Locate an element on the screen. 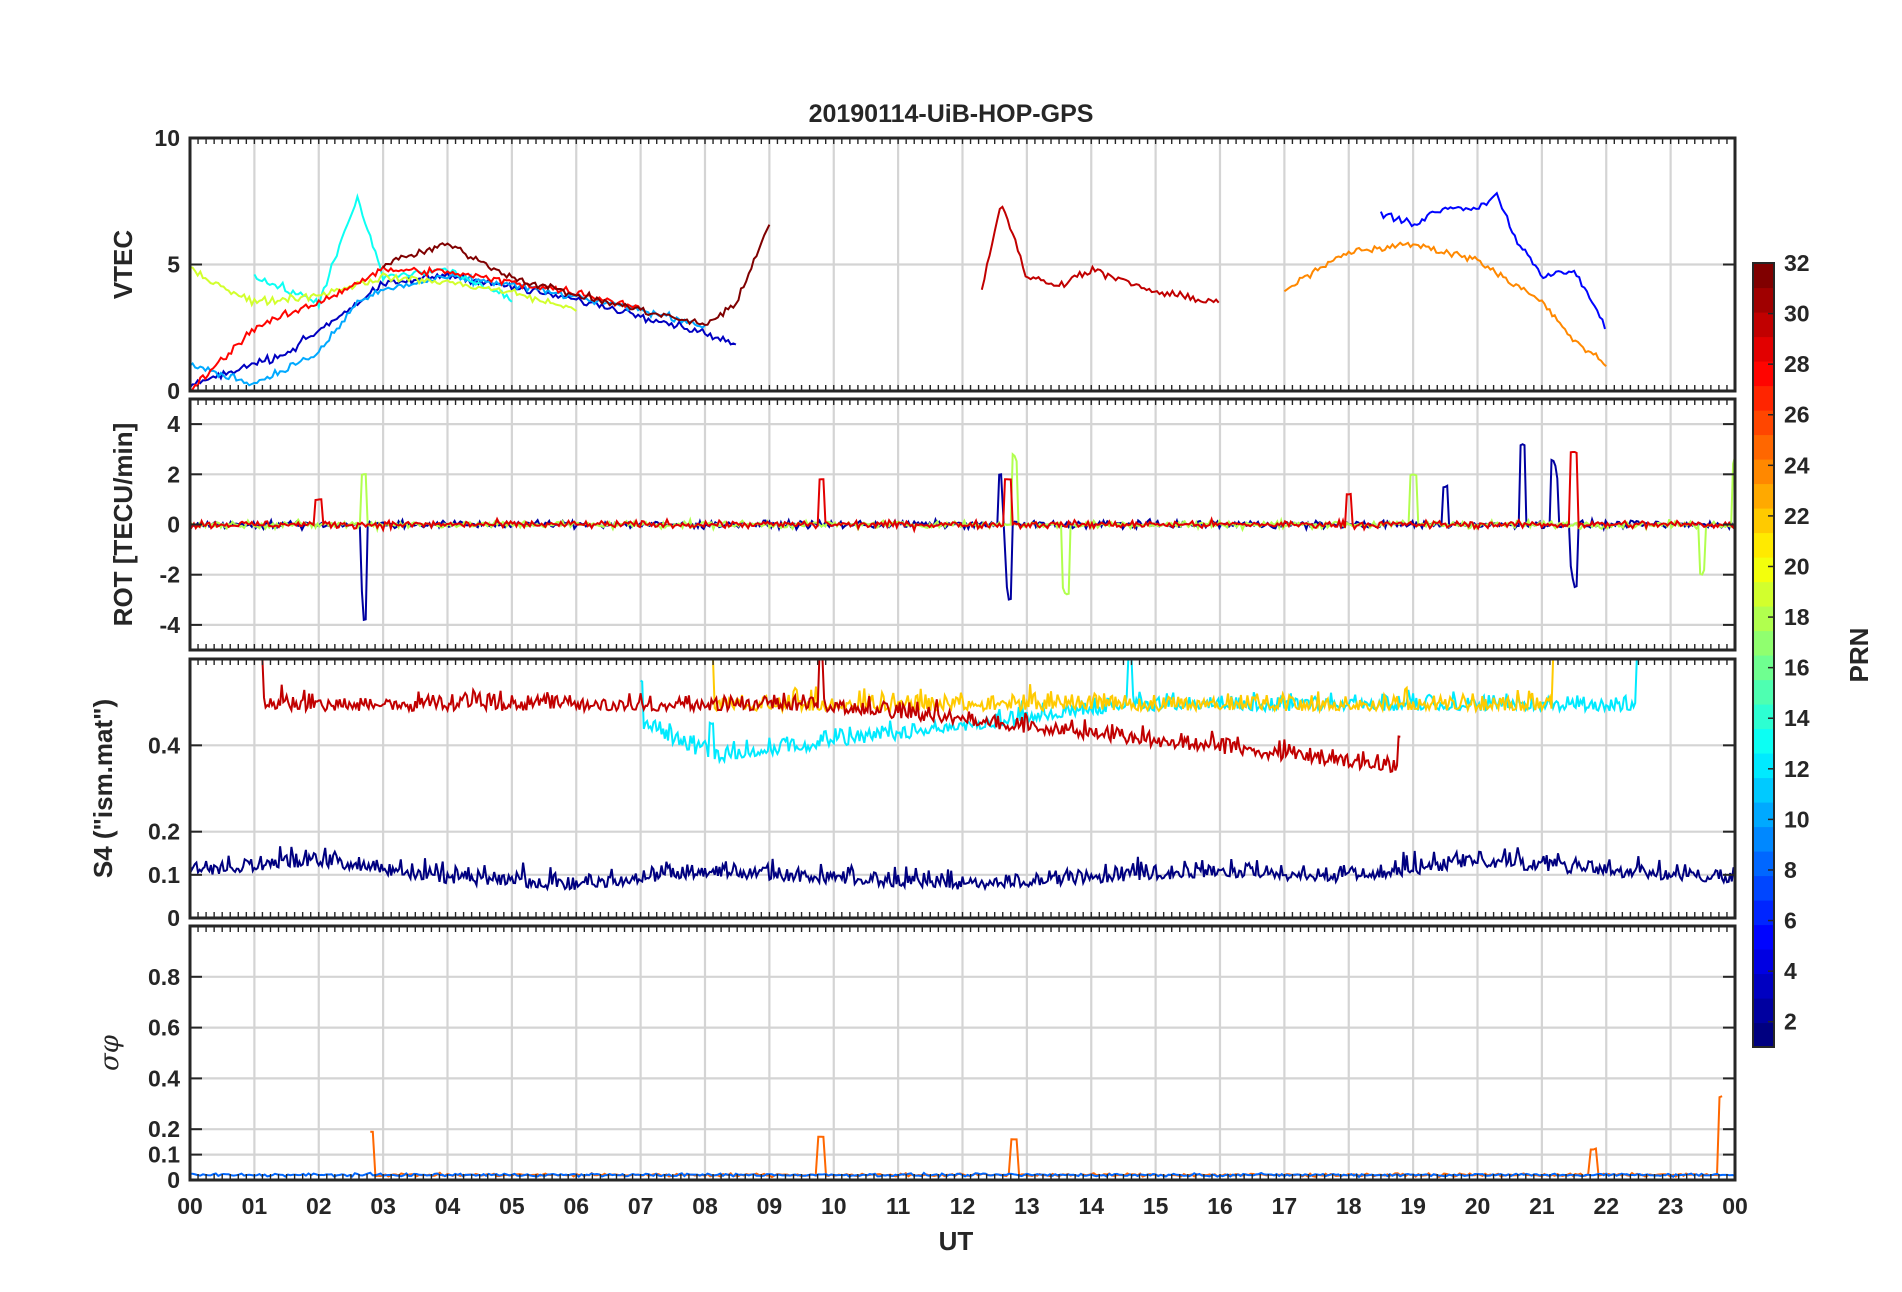 The height and width of the screenshot is (1292, 1902). colorbar-tick-label: 14 is located at coordinates (1797, 718).